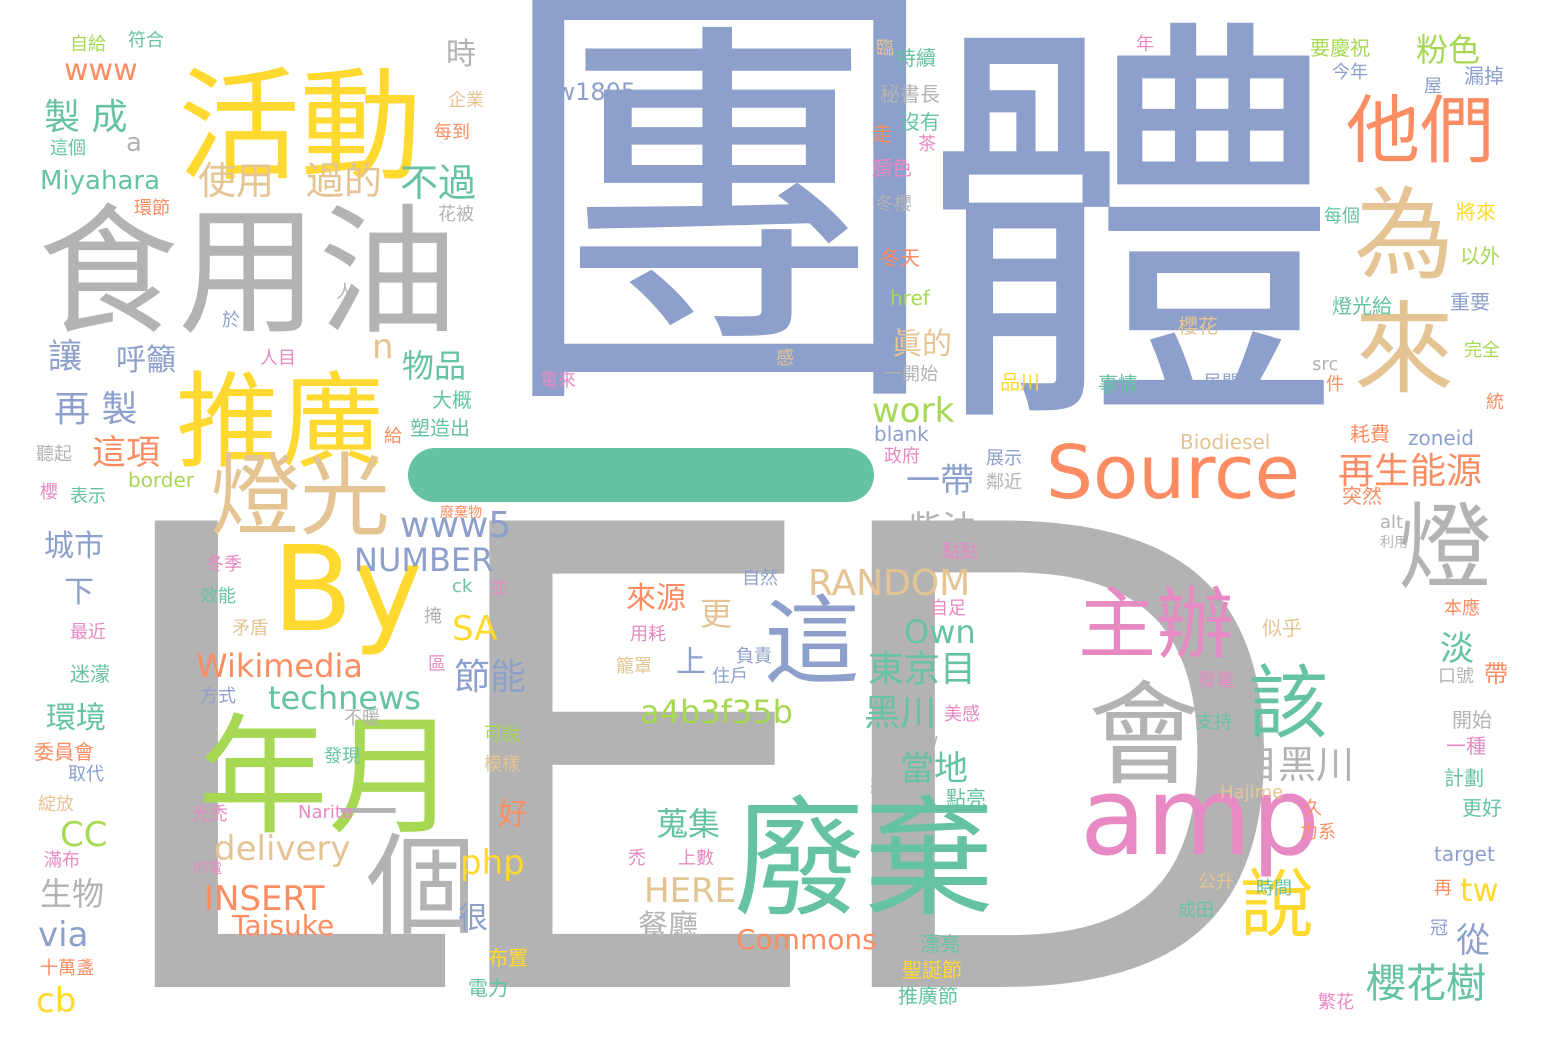 This screenshot has height=1052, width=1548. What do you see at coordinates (502, 764) in the screenshot?
I see `word-moyang: 模樣` at bounding box center [502, 764].